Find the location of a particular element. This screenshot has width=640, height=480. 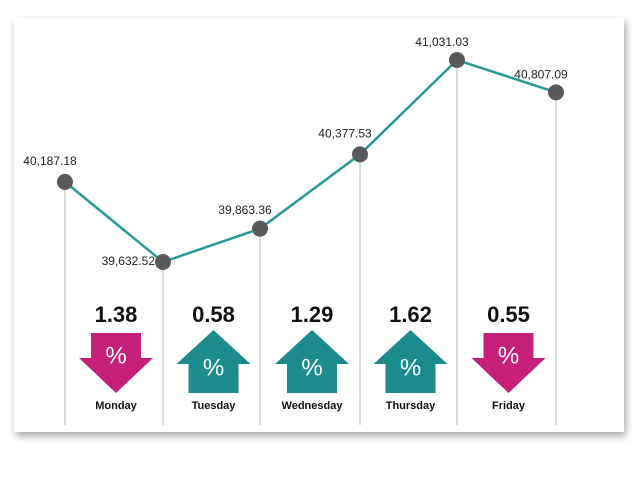

value-label: 40,377.53 is located at coordinates (345, 134).